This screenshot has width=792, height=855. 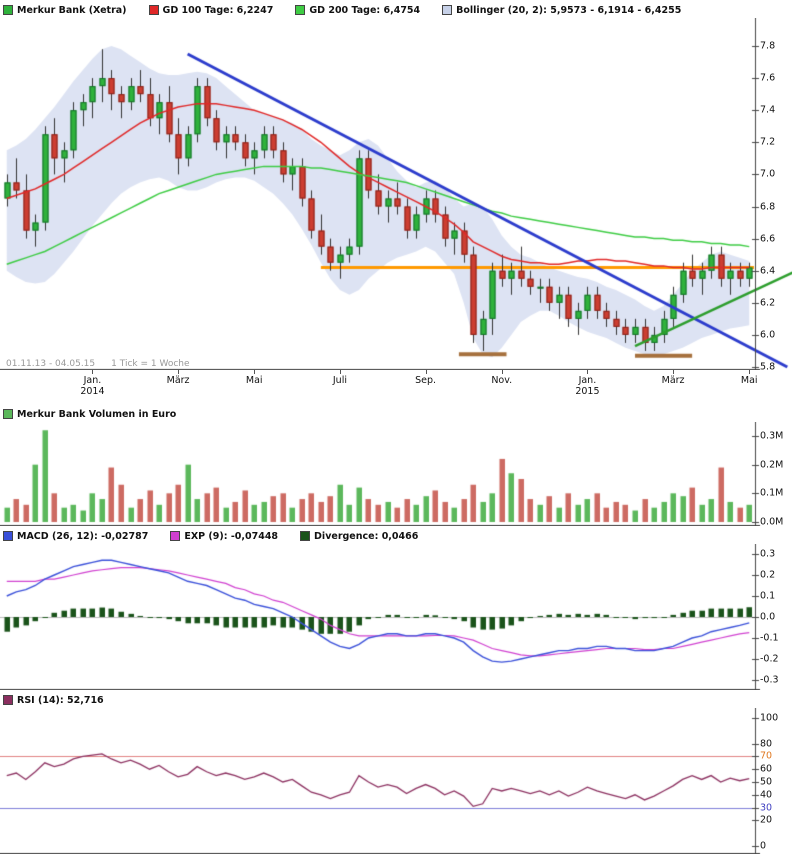 I want to click on rsi-swatch-icon, so click(x=8, y=700).